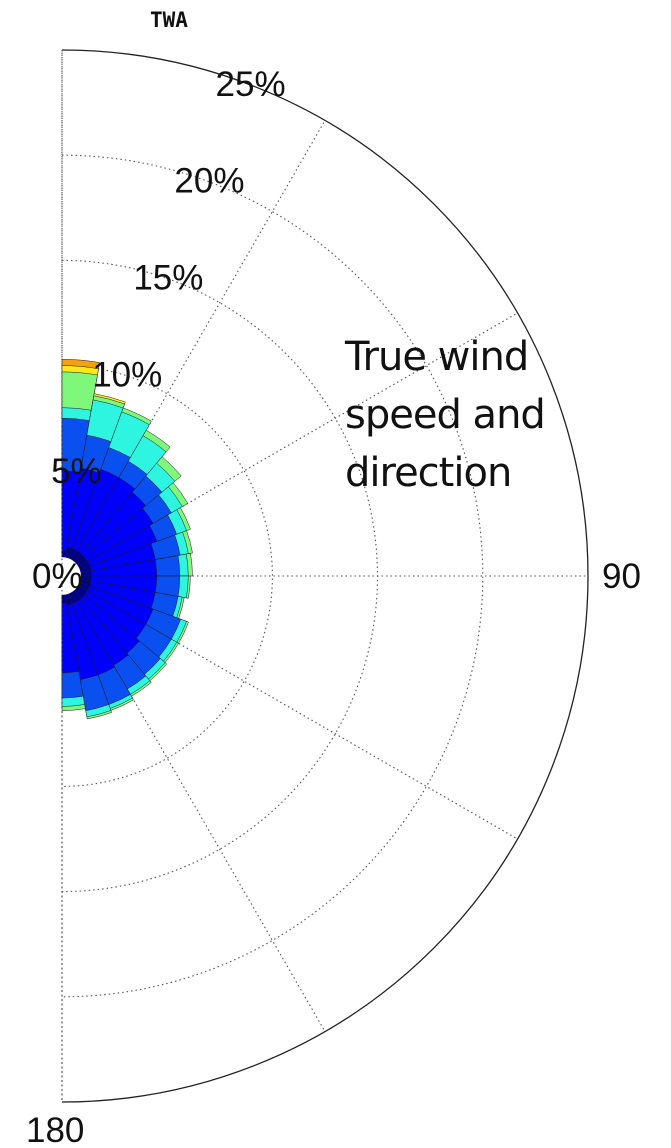 The width and height of the screenshot is (671, 1148). Describe the element at coordinates (169, 20) in the screenshot. I see `chart-title: TWA` at that location.